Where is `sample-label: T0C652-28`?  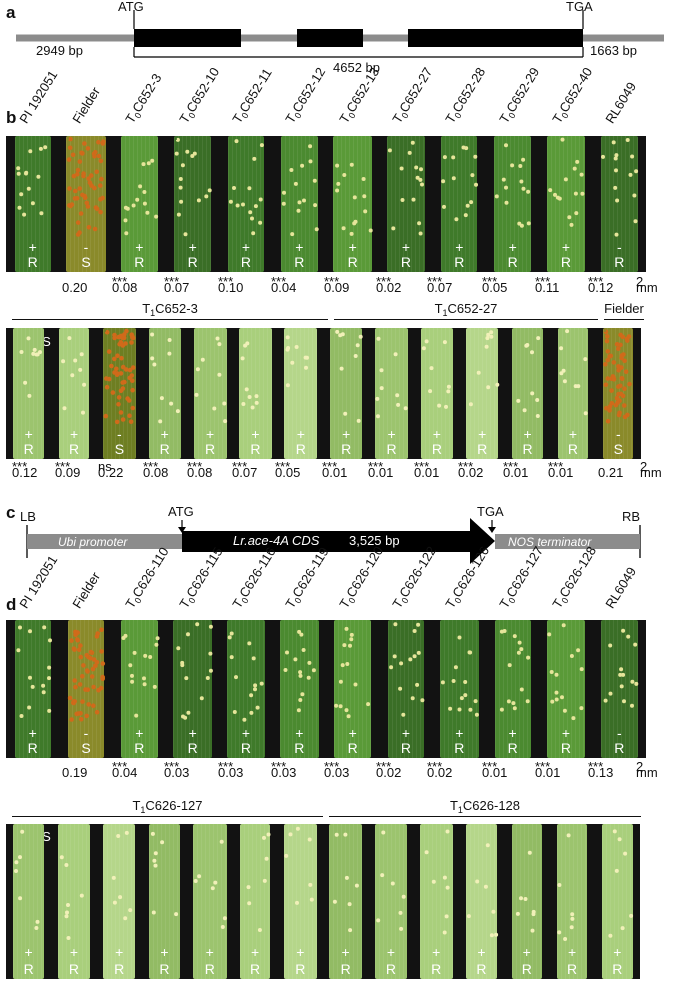
sample-label: T0C652-28 is located at coordinates (466, 95).